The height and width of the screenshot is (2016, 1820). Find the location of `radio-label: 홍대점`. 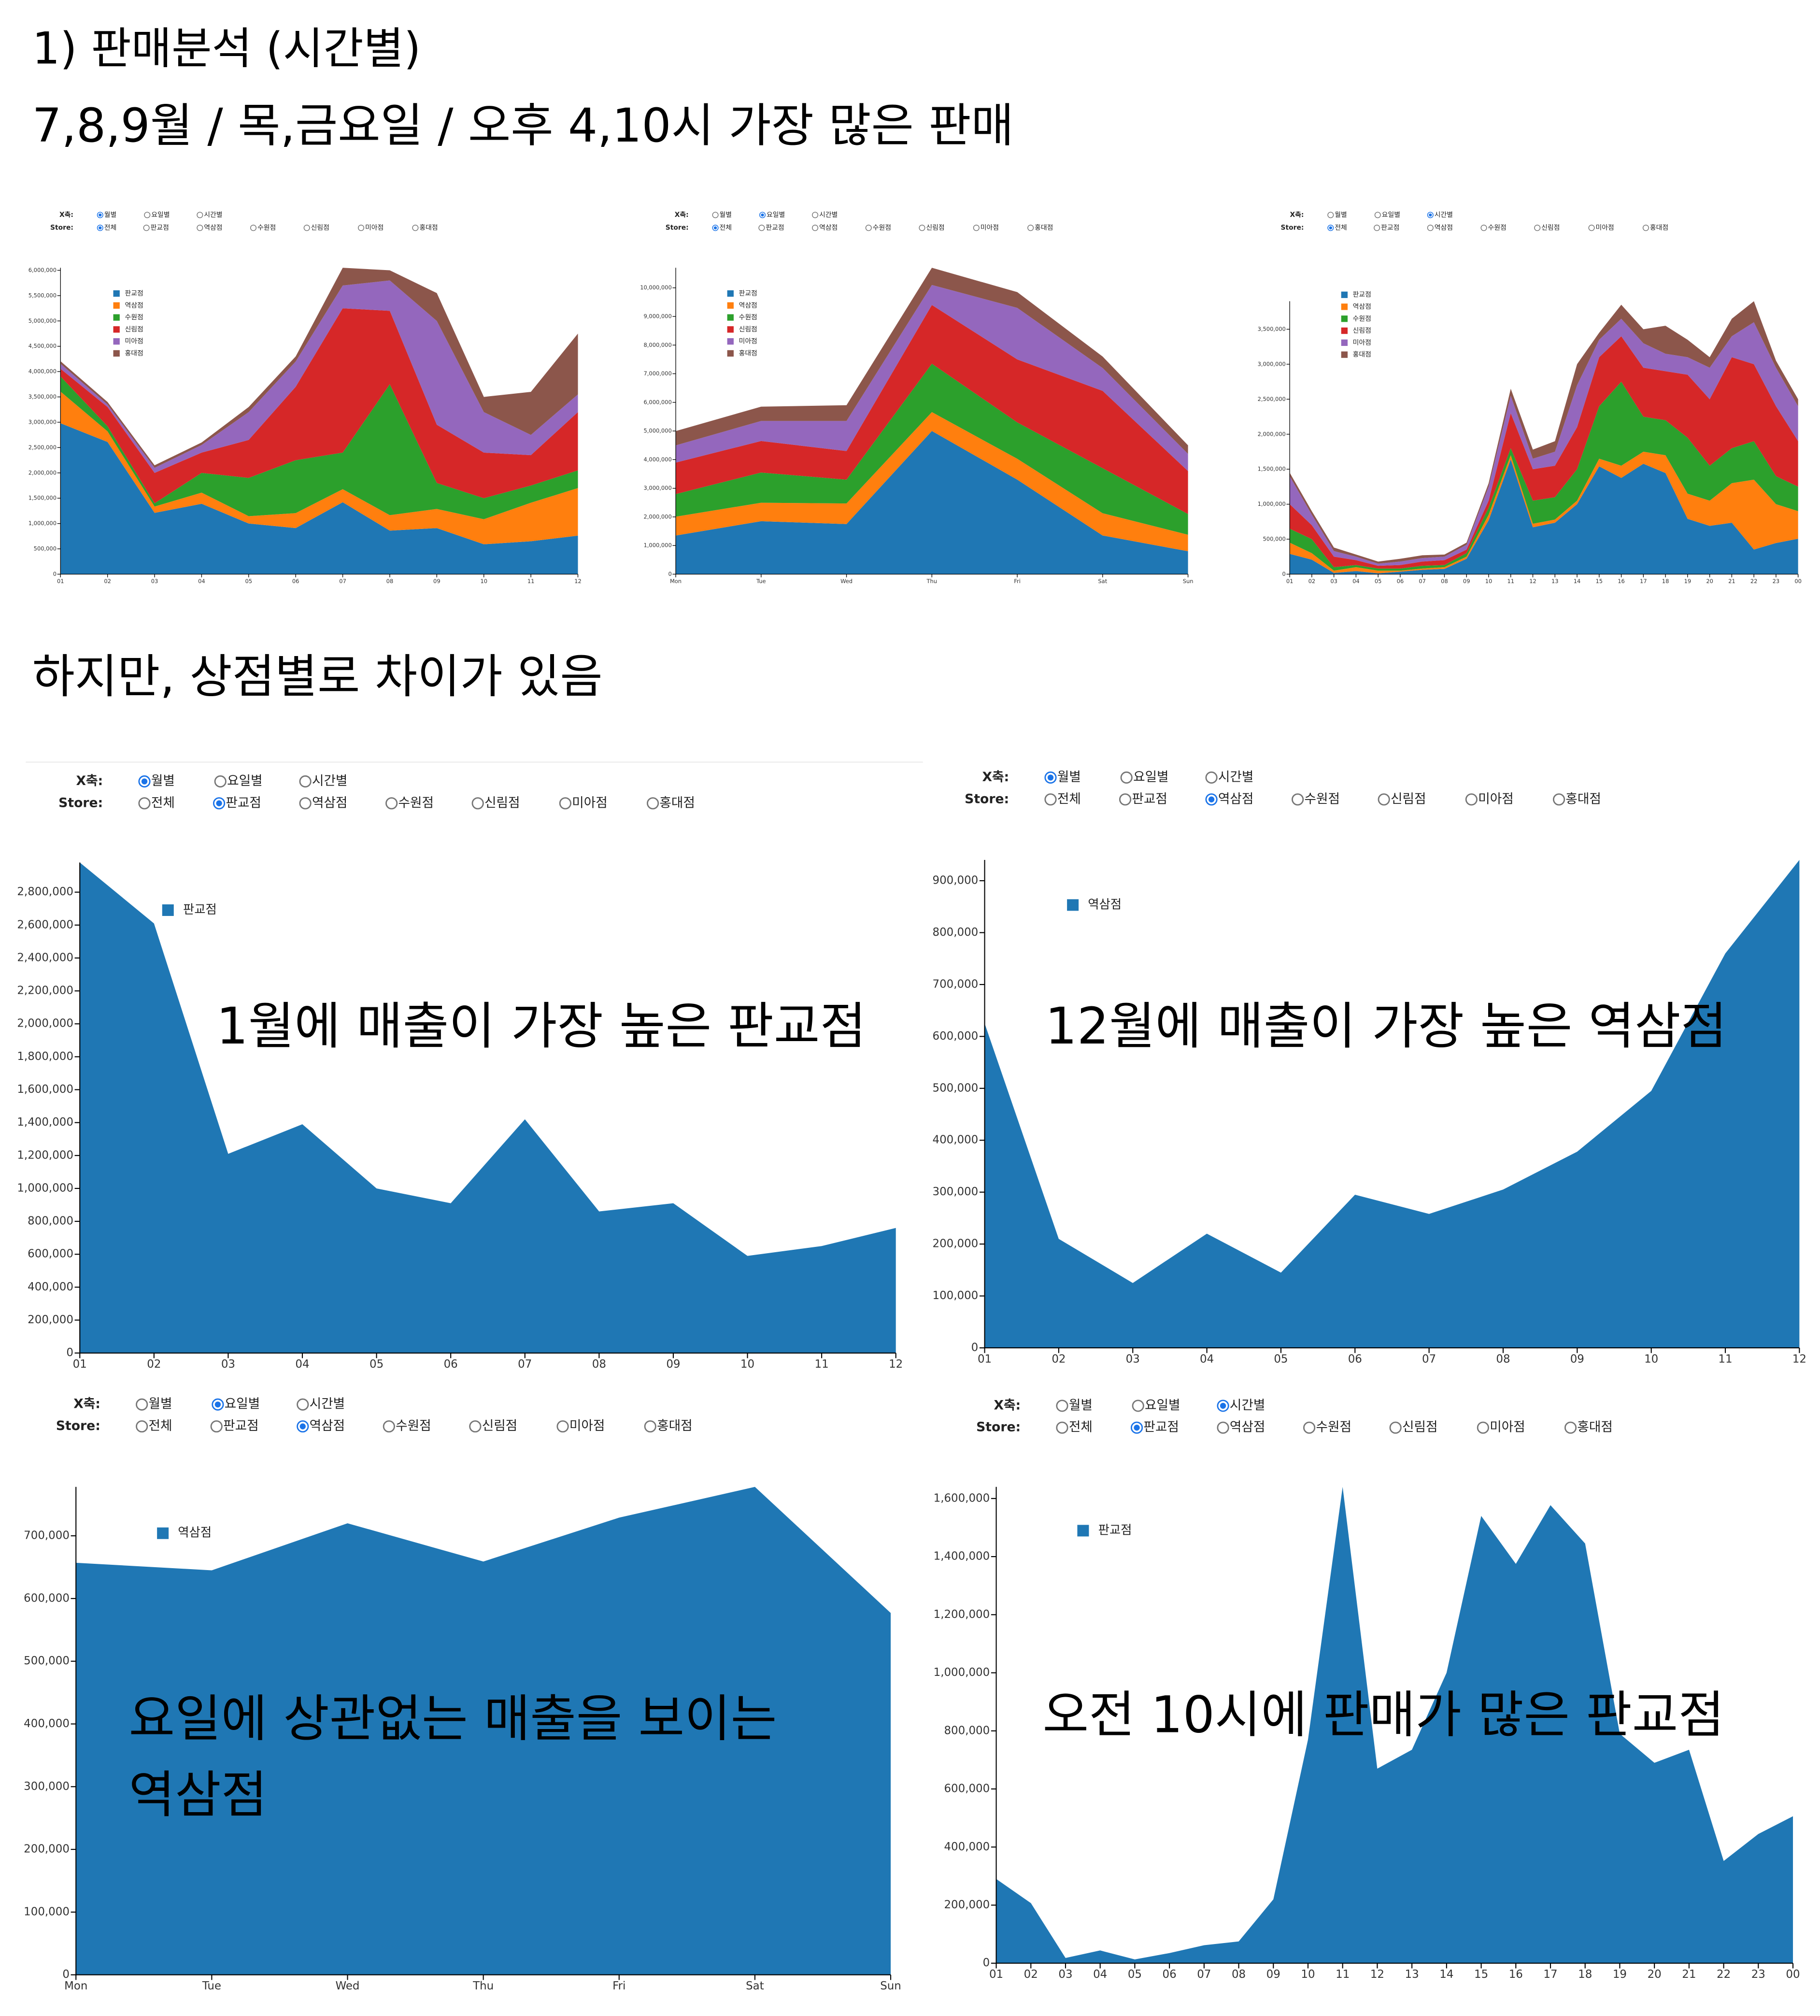

radio-label: 홍대점 is located at coordinates (1659, 228).